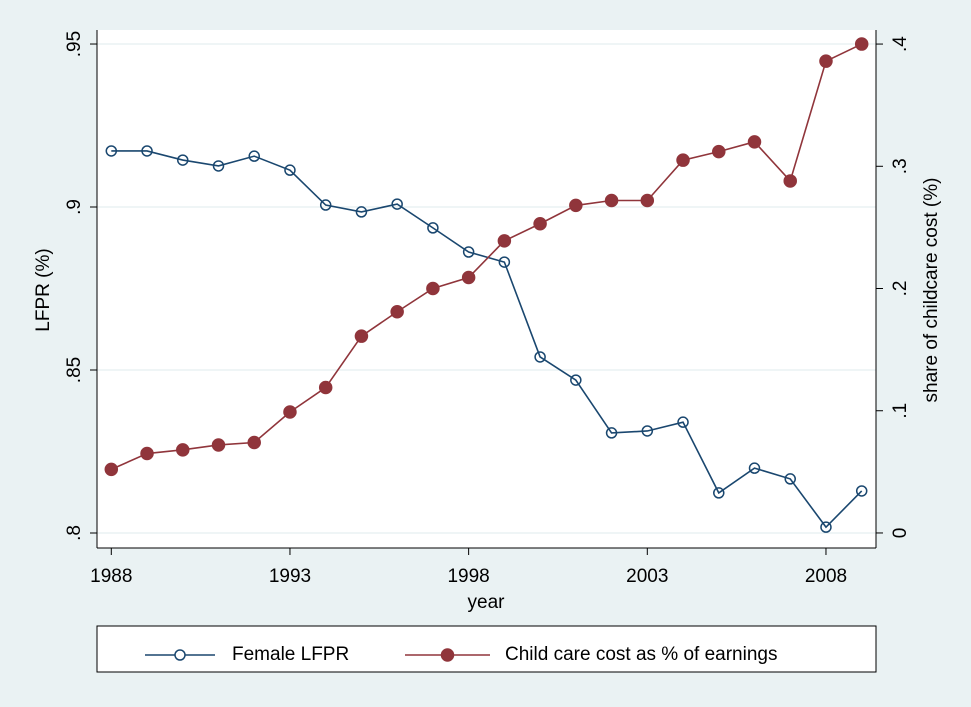  Describe the element at coordinates (900, 533) in the screenshot. I see `y2-tick-label: 0` at that location.